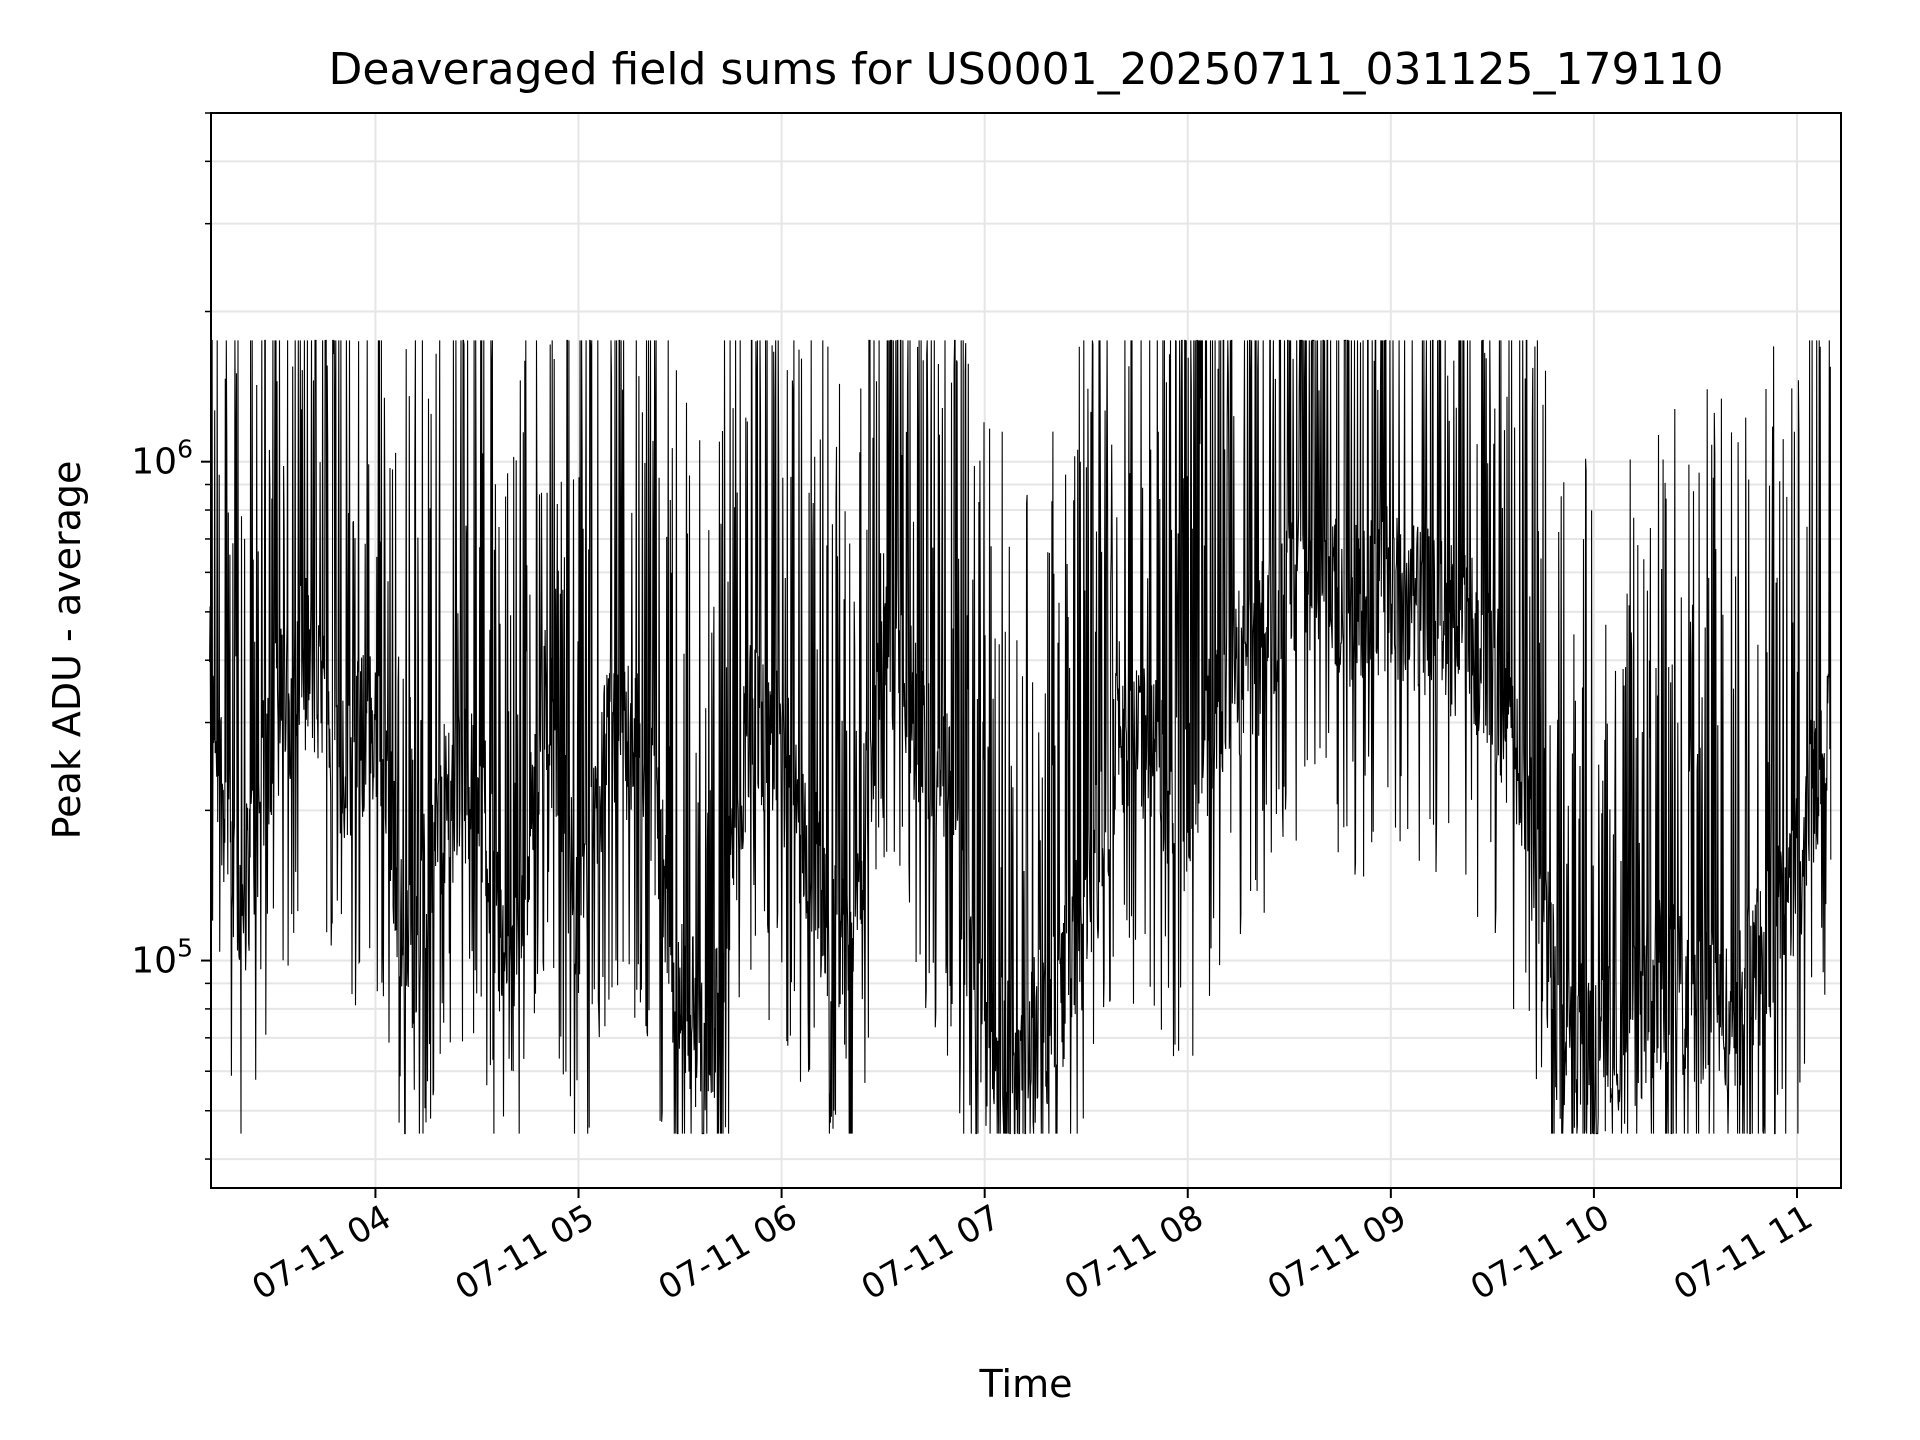 This screenshot has width=1920, height=1440. Describe the element at coordinates (1026, 1384) in the screenshot. I see `x-axis-label: Time` at that location.